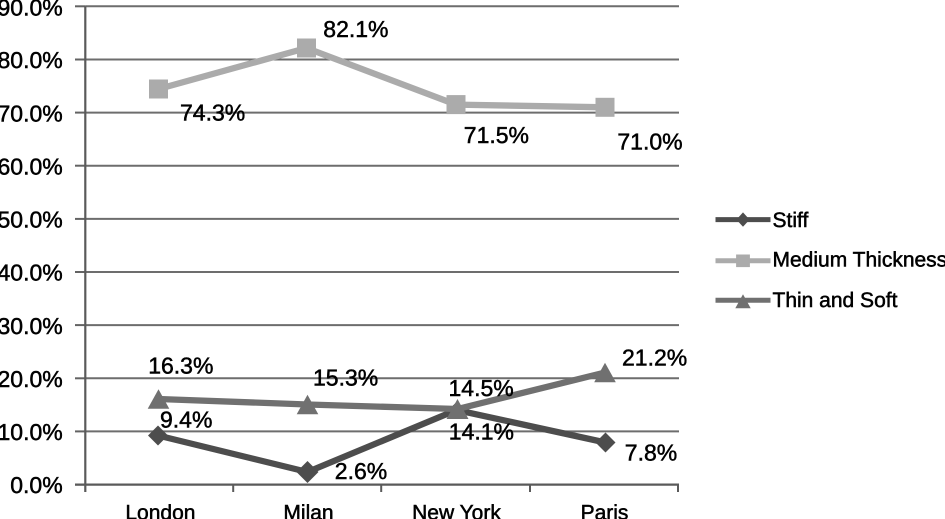 This screenshot has width=945, height=519. What do you see at coordinates (31, 10) in the screenshot?
I see `svg-text: 90.0%` at bounding box center [31, 10].